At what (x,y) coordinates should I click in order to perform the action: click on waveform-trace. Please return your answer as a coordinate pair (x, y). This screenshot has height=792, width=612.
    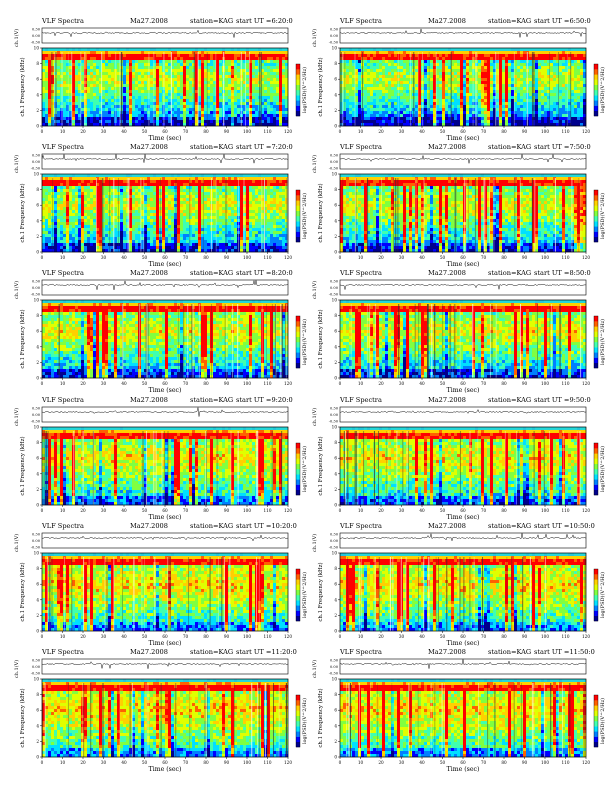
    Looking at the image, I should click on (165, 33).